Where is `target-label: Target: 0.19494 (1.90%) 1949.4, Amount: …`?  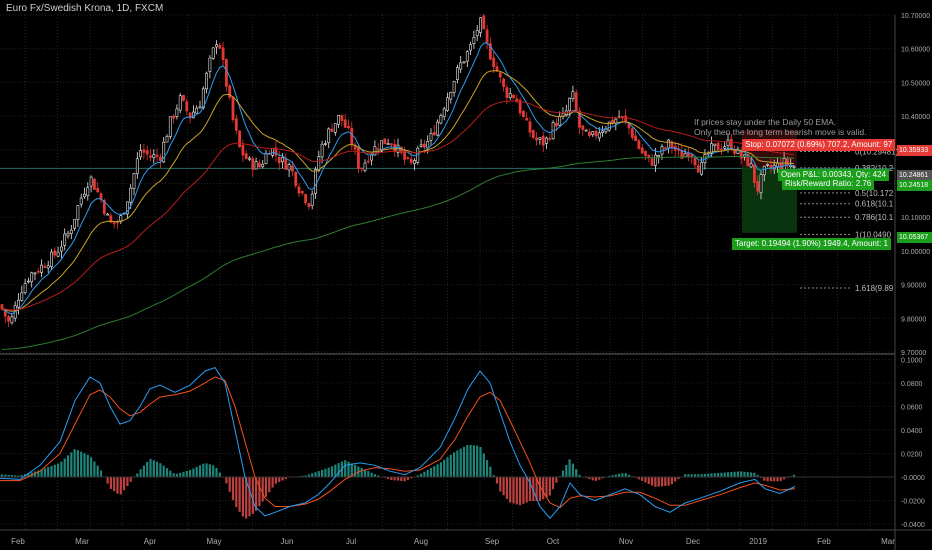
target-label: Target: 0.19494 (1.90%) 1949.4, Amount: … is located at coordinates (811, 244).